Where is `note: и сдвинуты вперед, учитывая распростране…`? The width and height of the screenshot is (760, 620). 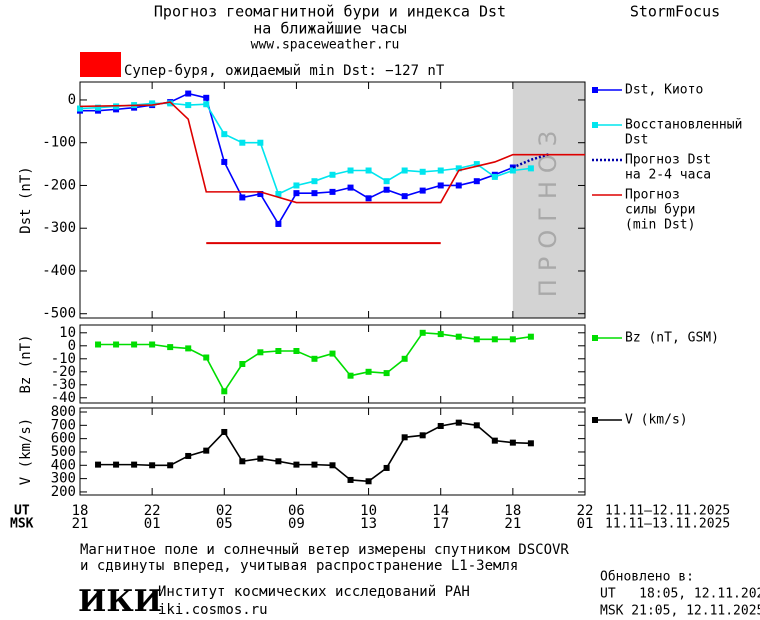
note: и сдвинуты вперед, учитывая распростране… is located at coordinates (299, 566).